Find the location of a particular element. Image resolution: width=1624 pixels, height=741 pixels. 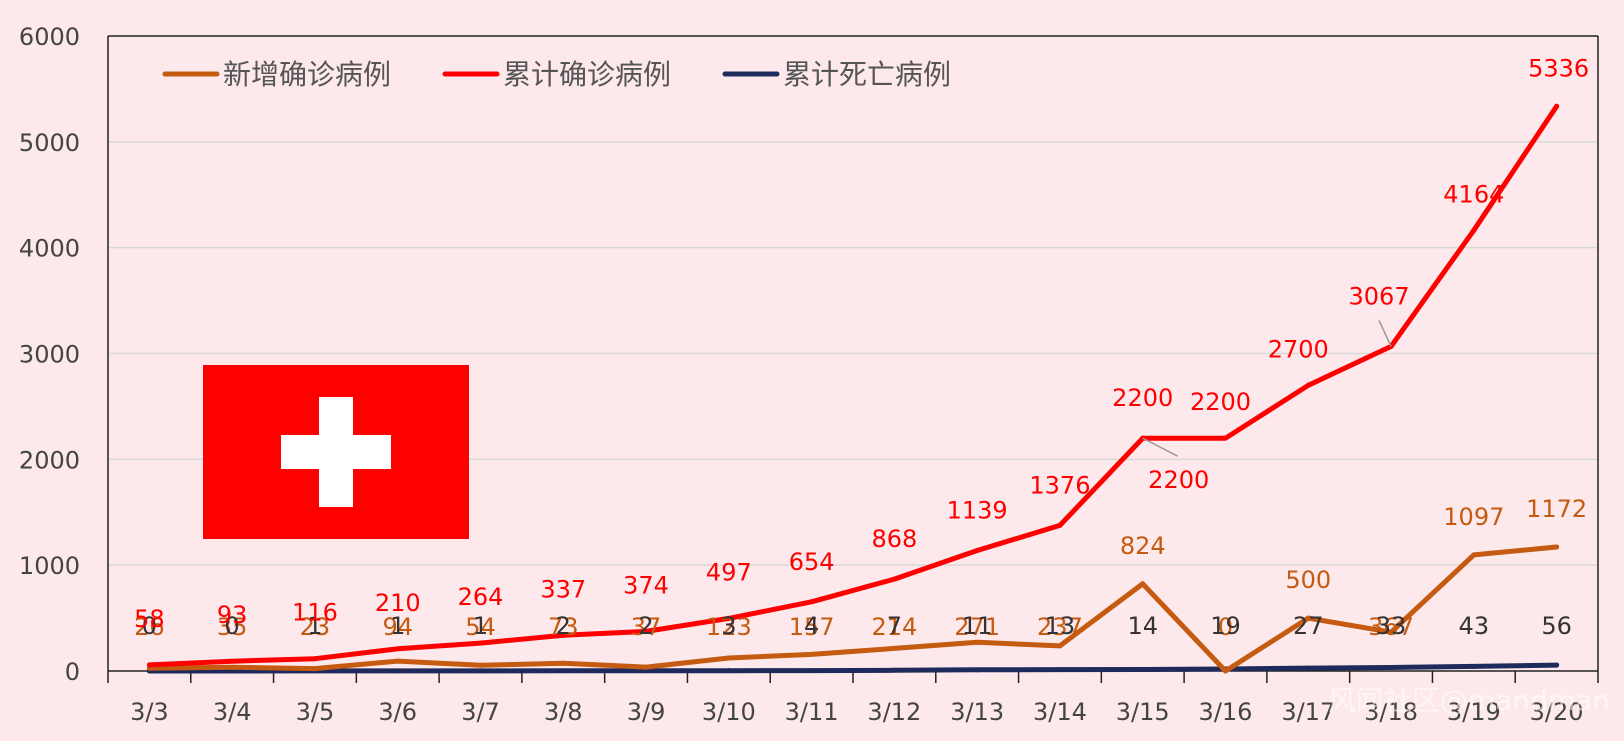

y-tick-label: 0 is located at coordinates (72, 672).